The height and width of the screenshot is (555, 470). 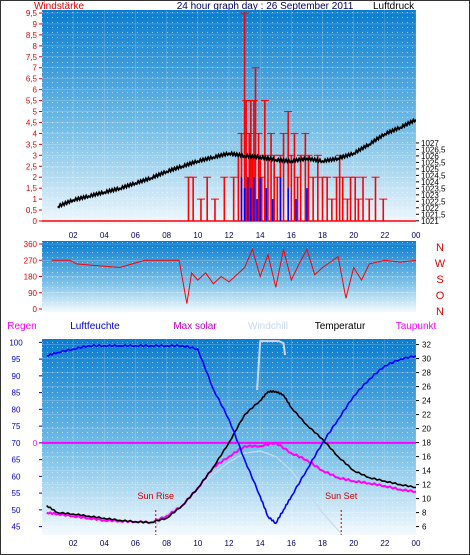 I want to click on direction-line, so click(x=233, y=275).